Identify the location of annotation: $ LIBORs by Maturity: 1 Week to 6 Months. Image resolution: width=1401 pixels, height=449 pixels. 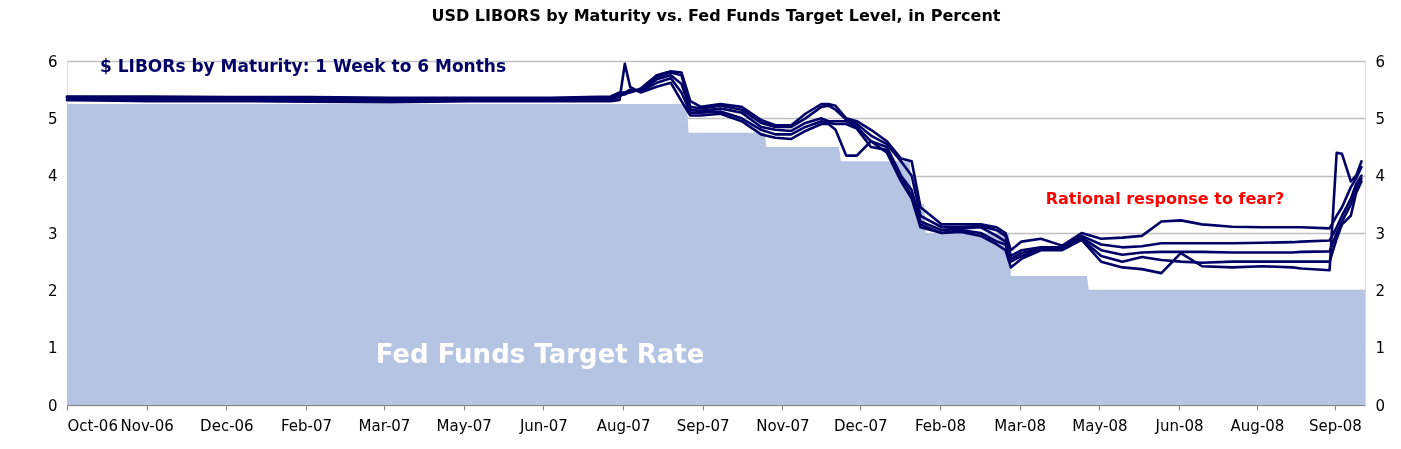
(303, 66).